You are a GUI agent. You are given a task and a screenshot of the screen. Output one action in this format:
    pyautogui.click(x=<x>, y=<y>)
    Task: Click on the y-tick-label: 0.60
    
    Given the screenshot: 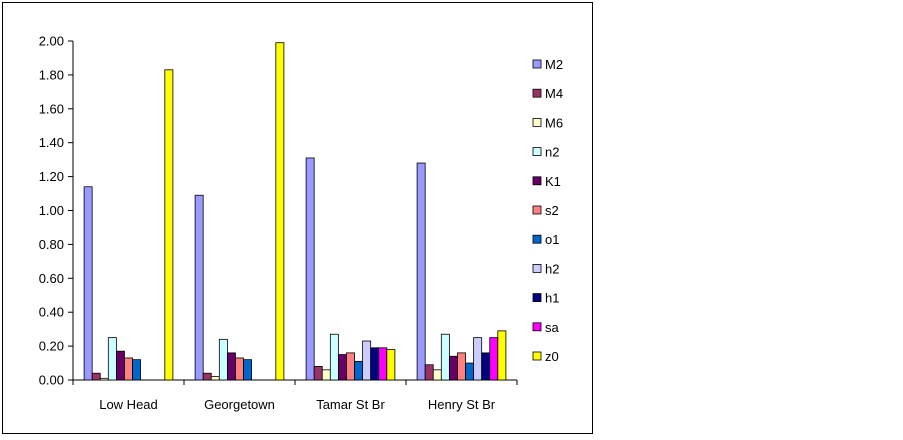 What is the action you would take?
    pyautogui.click(x=51, y=278)
    